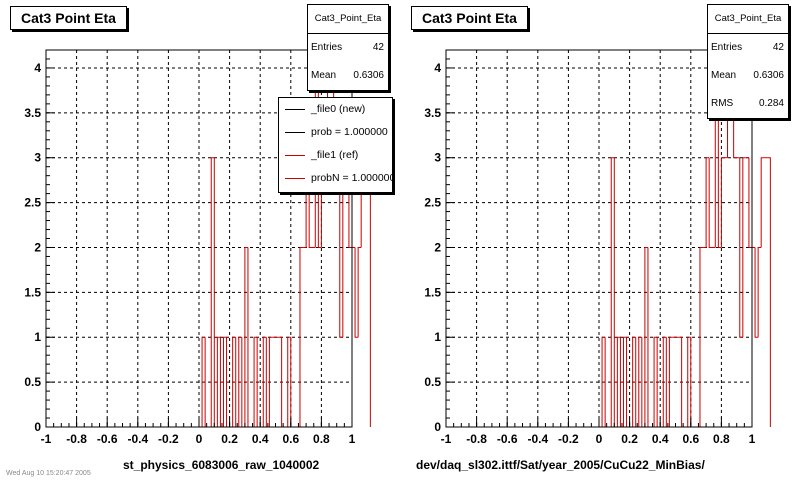 The width and height of the screenshot is (800, 480). I want to click on y-tick-label: 2, so click(437, 247).